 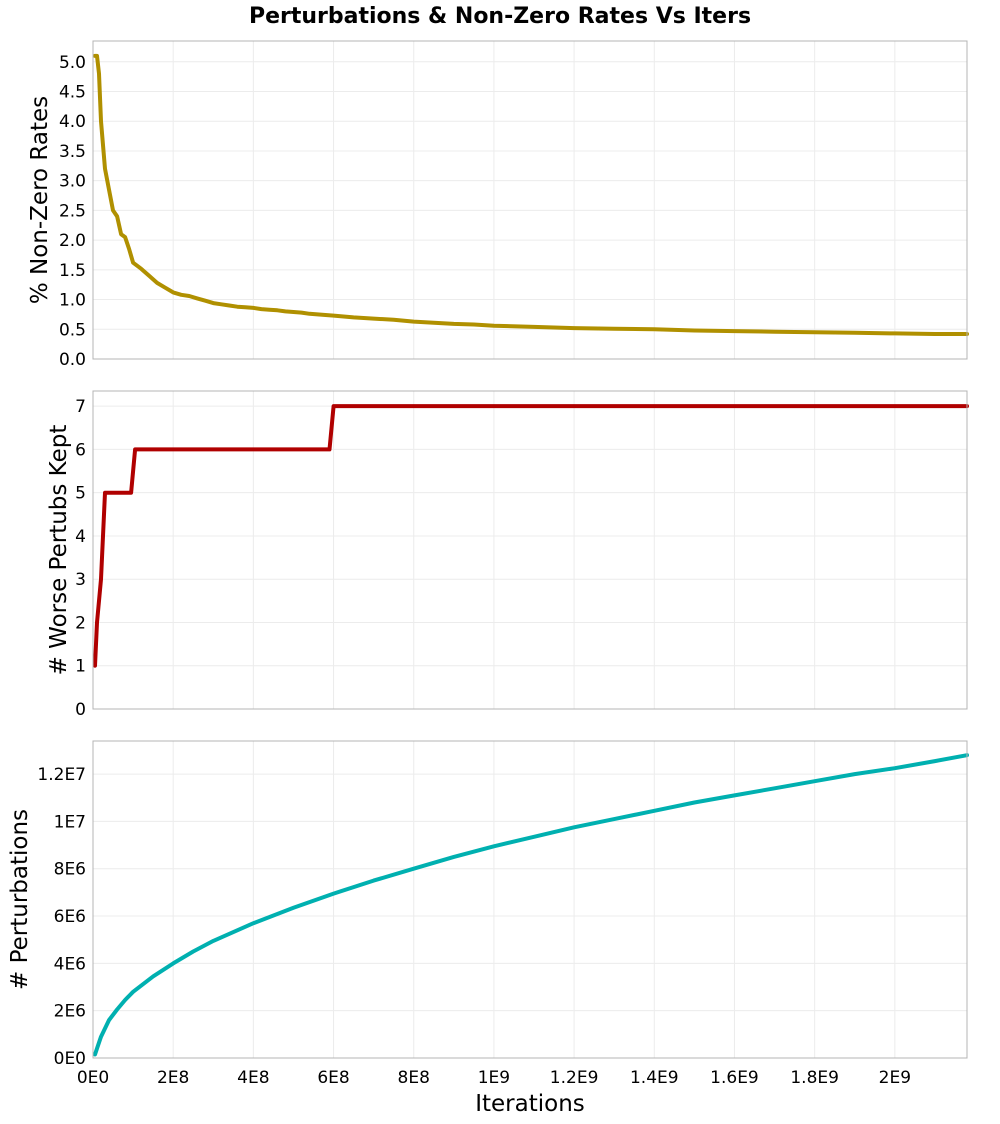 I want to click on y-tick-label: 1E7, so click(x=70, y=822).